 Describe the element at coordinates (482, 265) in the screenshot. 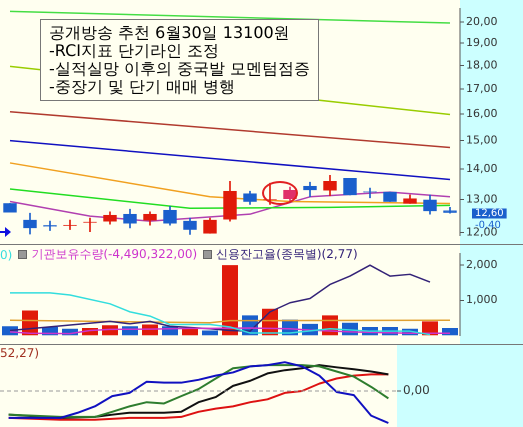

I see `y-tick-label: 2,000` at that location.